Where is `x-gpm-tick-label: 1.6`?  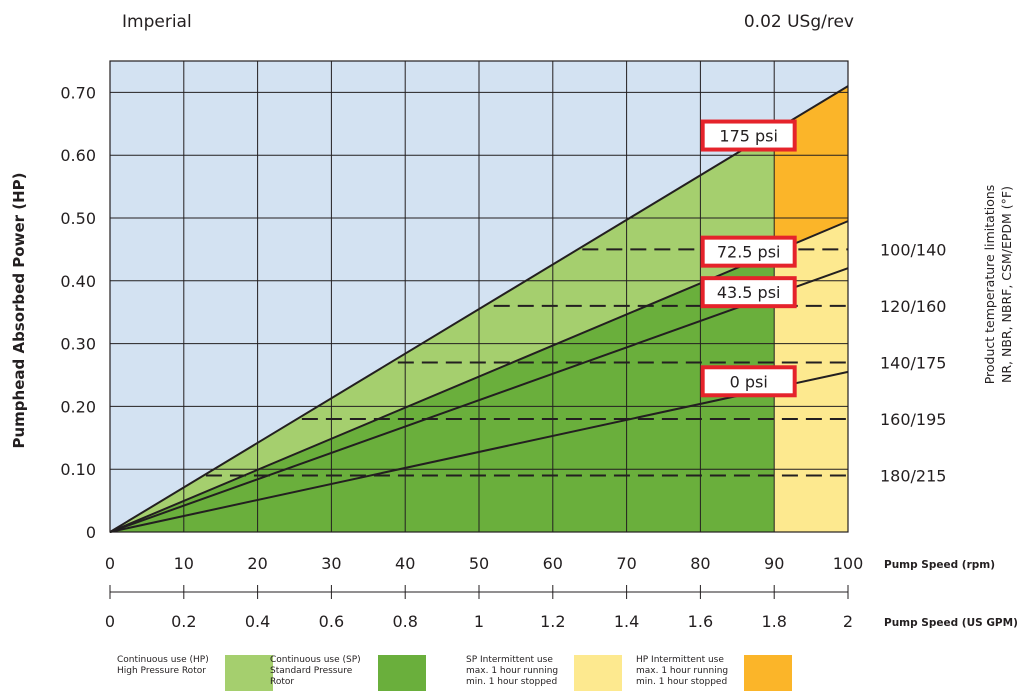
x-gpm-tick-label: 1.6 is located at coordinates (700, 621).